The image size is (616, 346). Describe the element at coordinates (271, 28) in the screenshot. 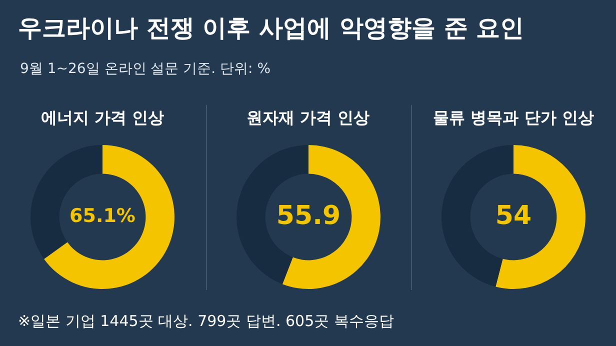

I see `text: 우크라이나 전쟁 이후 사업에 악영향을 준 요인` at that location.